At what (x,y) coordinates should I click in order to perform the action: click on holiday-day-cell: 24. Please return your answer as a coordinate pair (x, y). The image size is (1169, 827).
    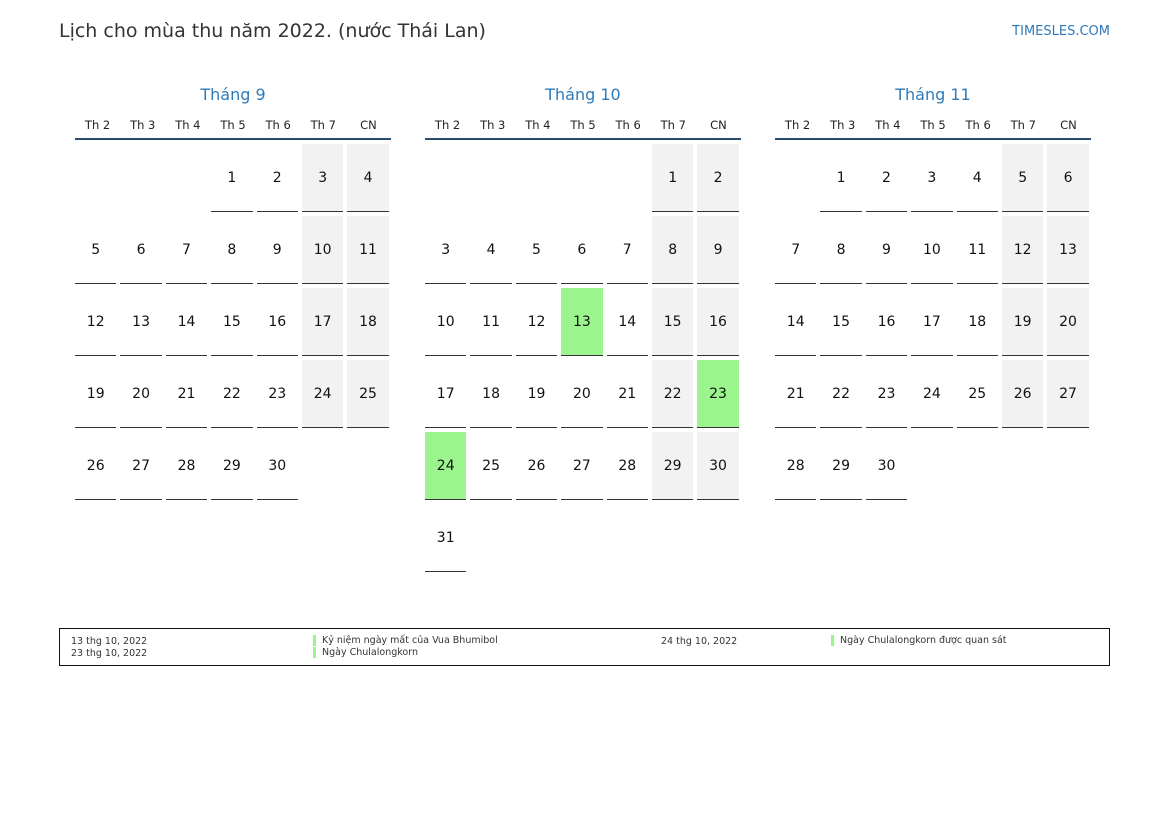
    Looking at the image, I should click on (446, 466).